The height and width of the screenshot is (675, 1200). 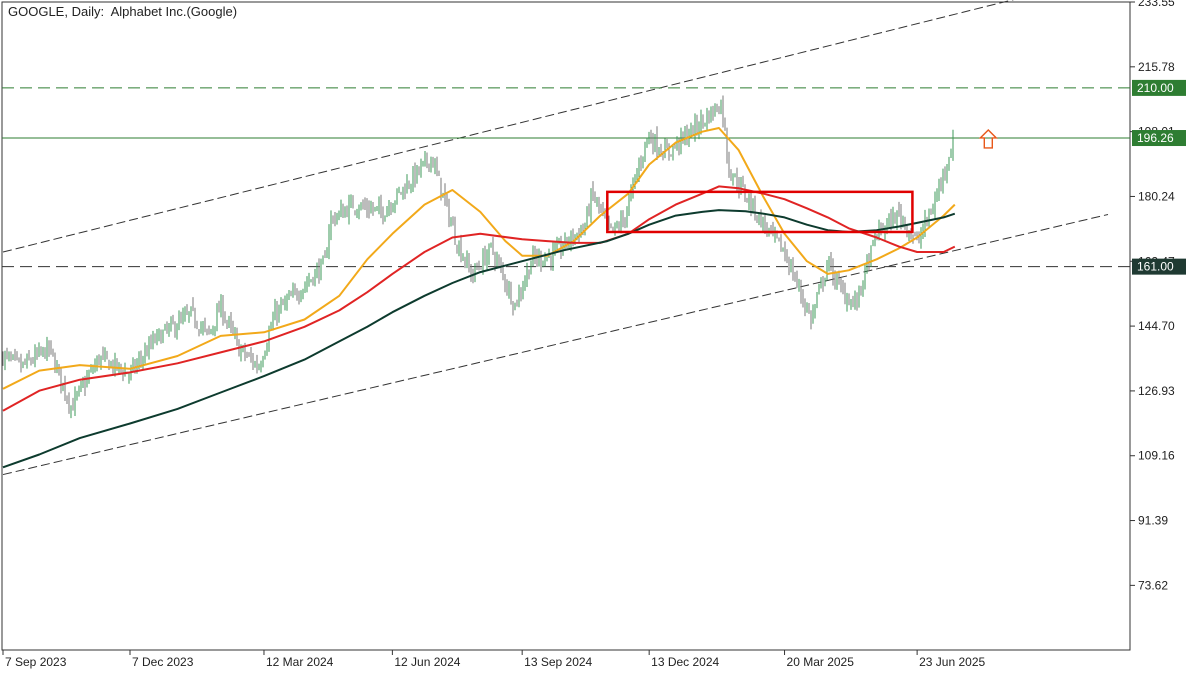 I want to click on y-tick-label: 91.39, so click(x=1153, y=521).